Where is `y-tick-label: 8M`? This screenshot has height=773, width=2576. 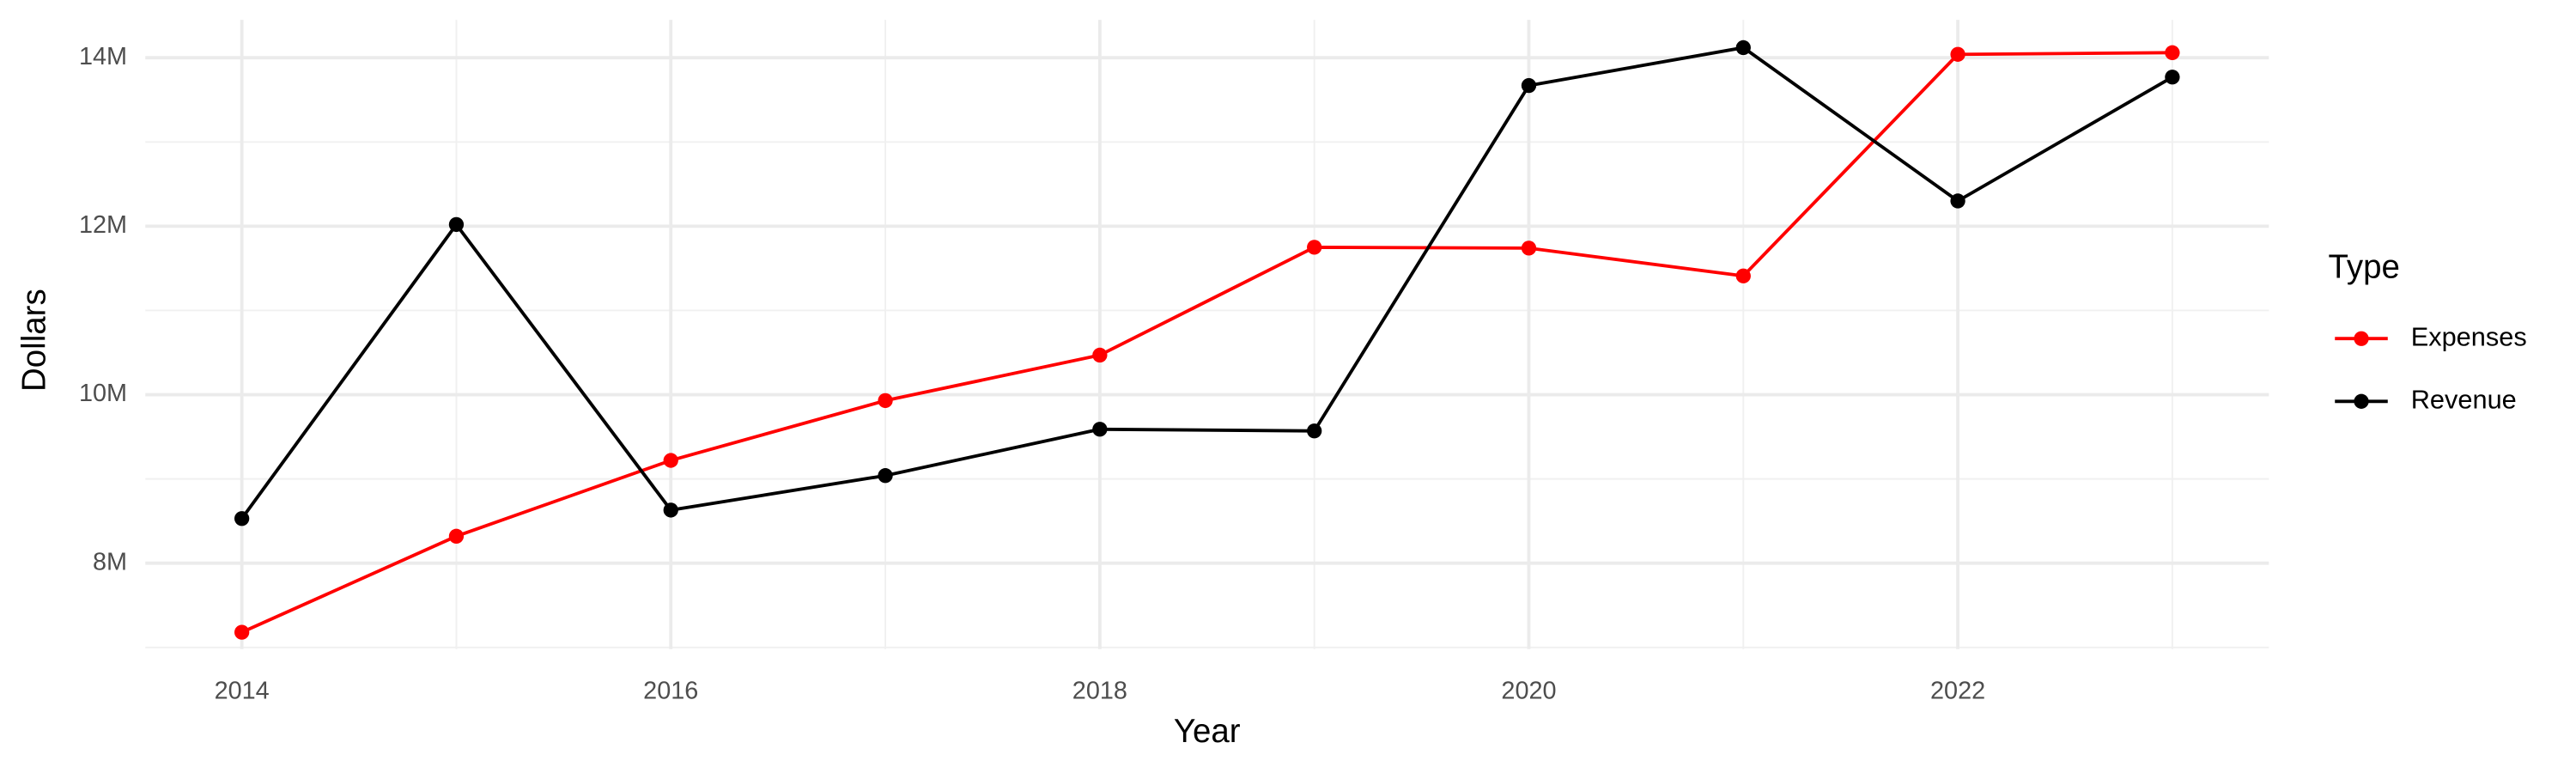
y-tick-label: 8M is located at coordinates (110, 561).